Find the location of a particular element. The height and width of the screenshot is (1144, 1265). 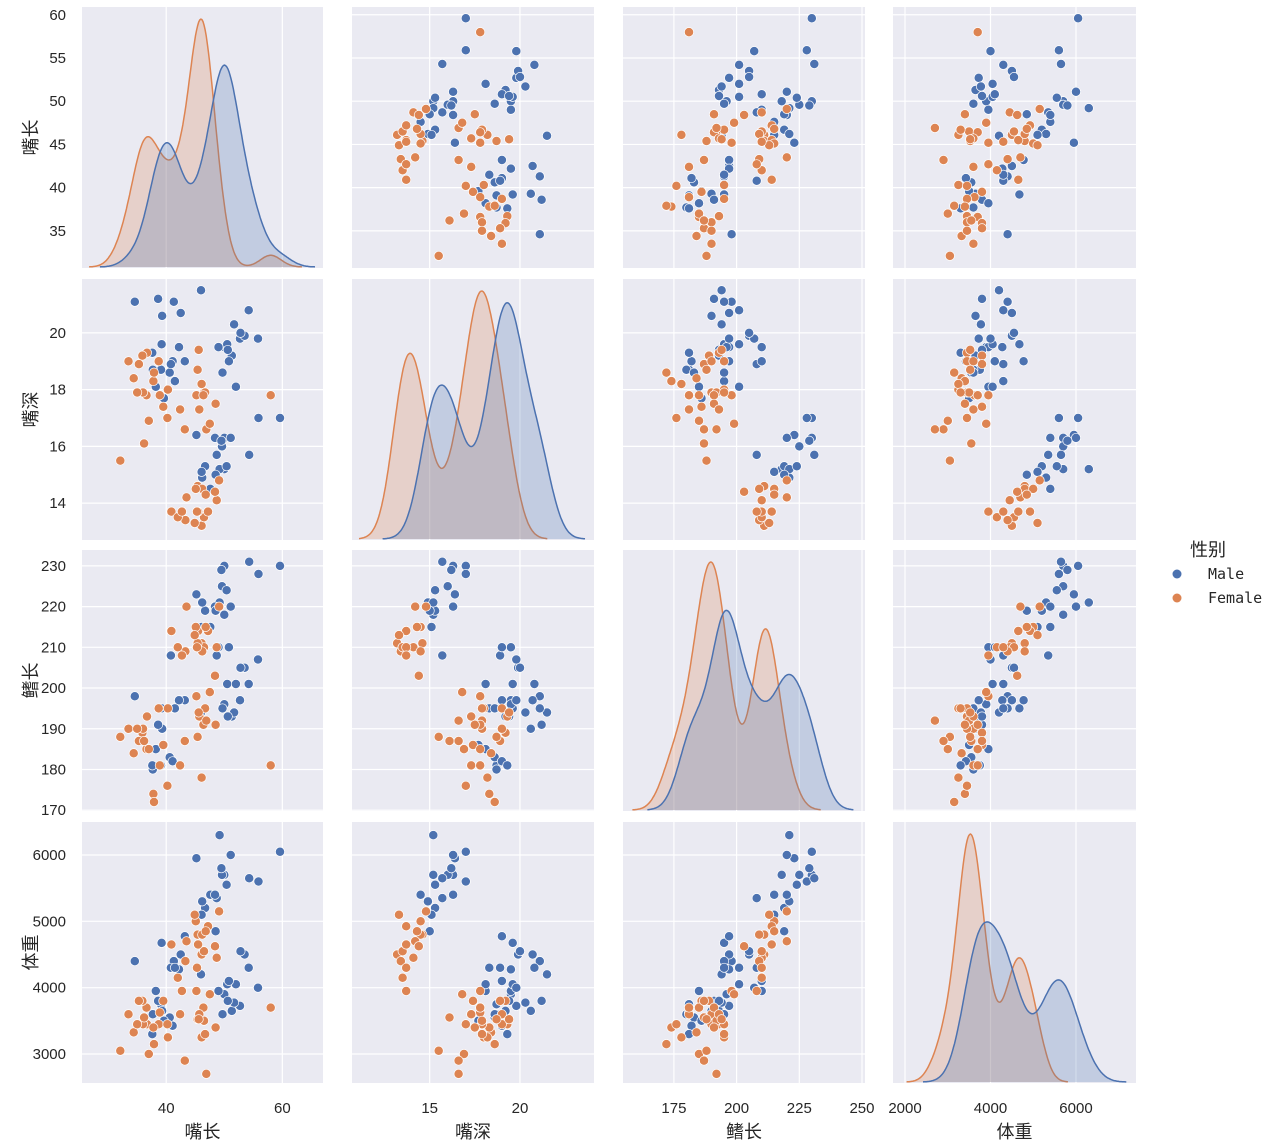

panel-background is located at coordinates (1014, 680).